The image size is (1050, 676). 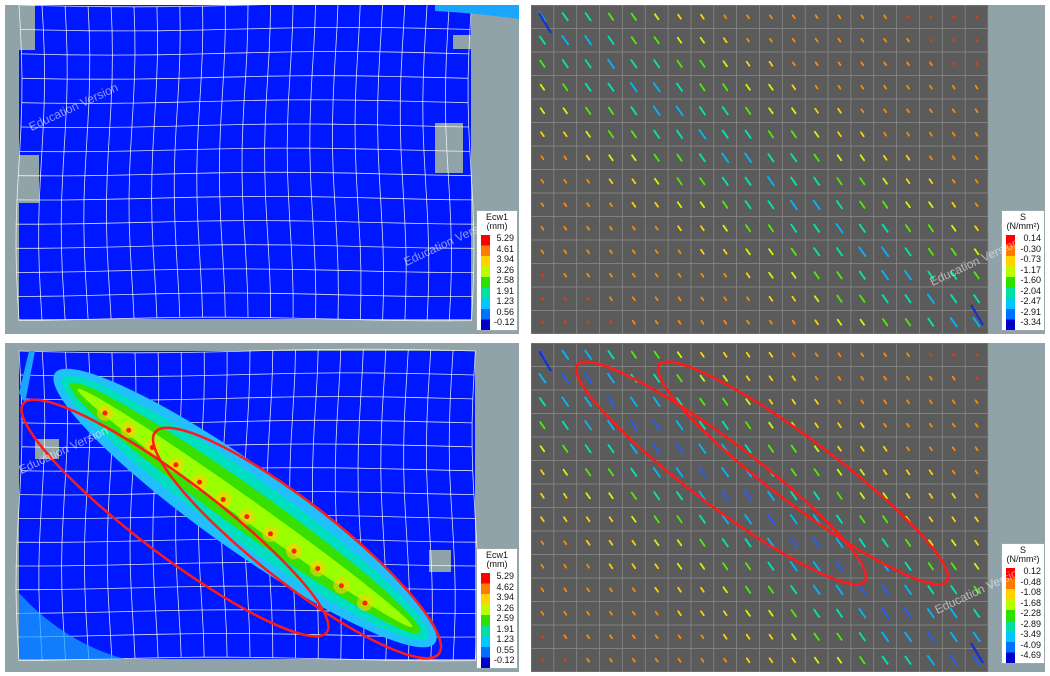 I want to click on legend-value: 1.23, so click(x=505, y=301).